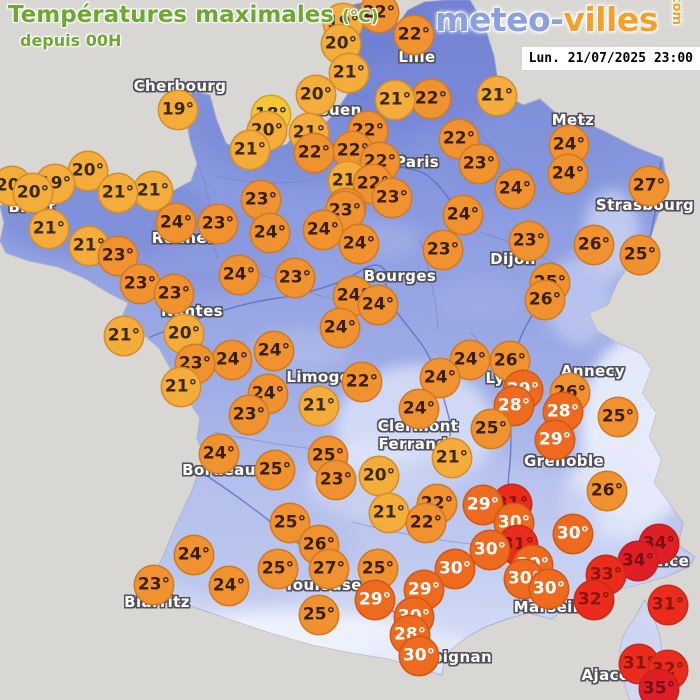  Describe the element at coordinates (610, 19) in the screenshot. I see `logo-villes-part: villes` at that location.